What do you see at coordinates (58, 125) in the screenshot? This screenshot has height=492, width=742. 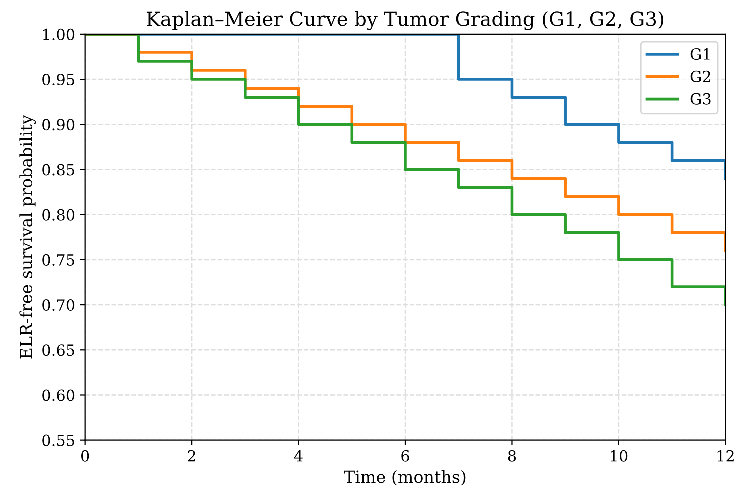 I see `y-tick-label: 0.90` at bounding box center [58, 125].